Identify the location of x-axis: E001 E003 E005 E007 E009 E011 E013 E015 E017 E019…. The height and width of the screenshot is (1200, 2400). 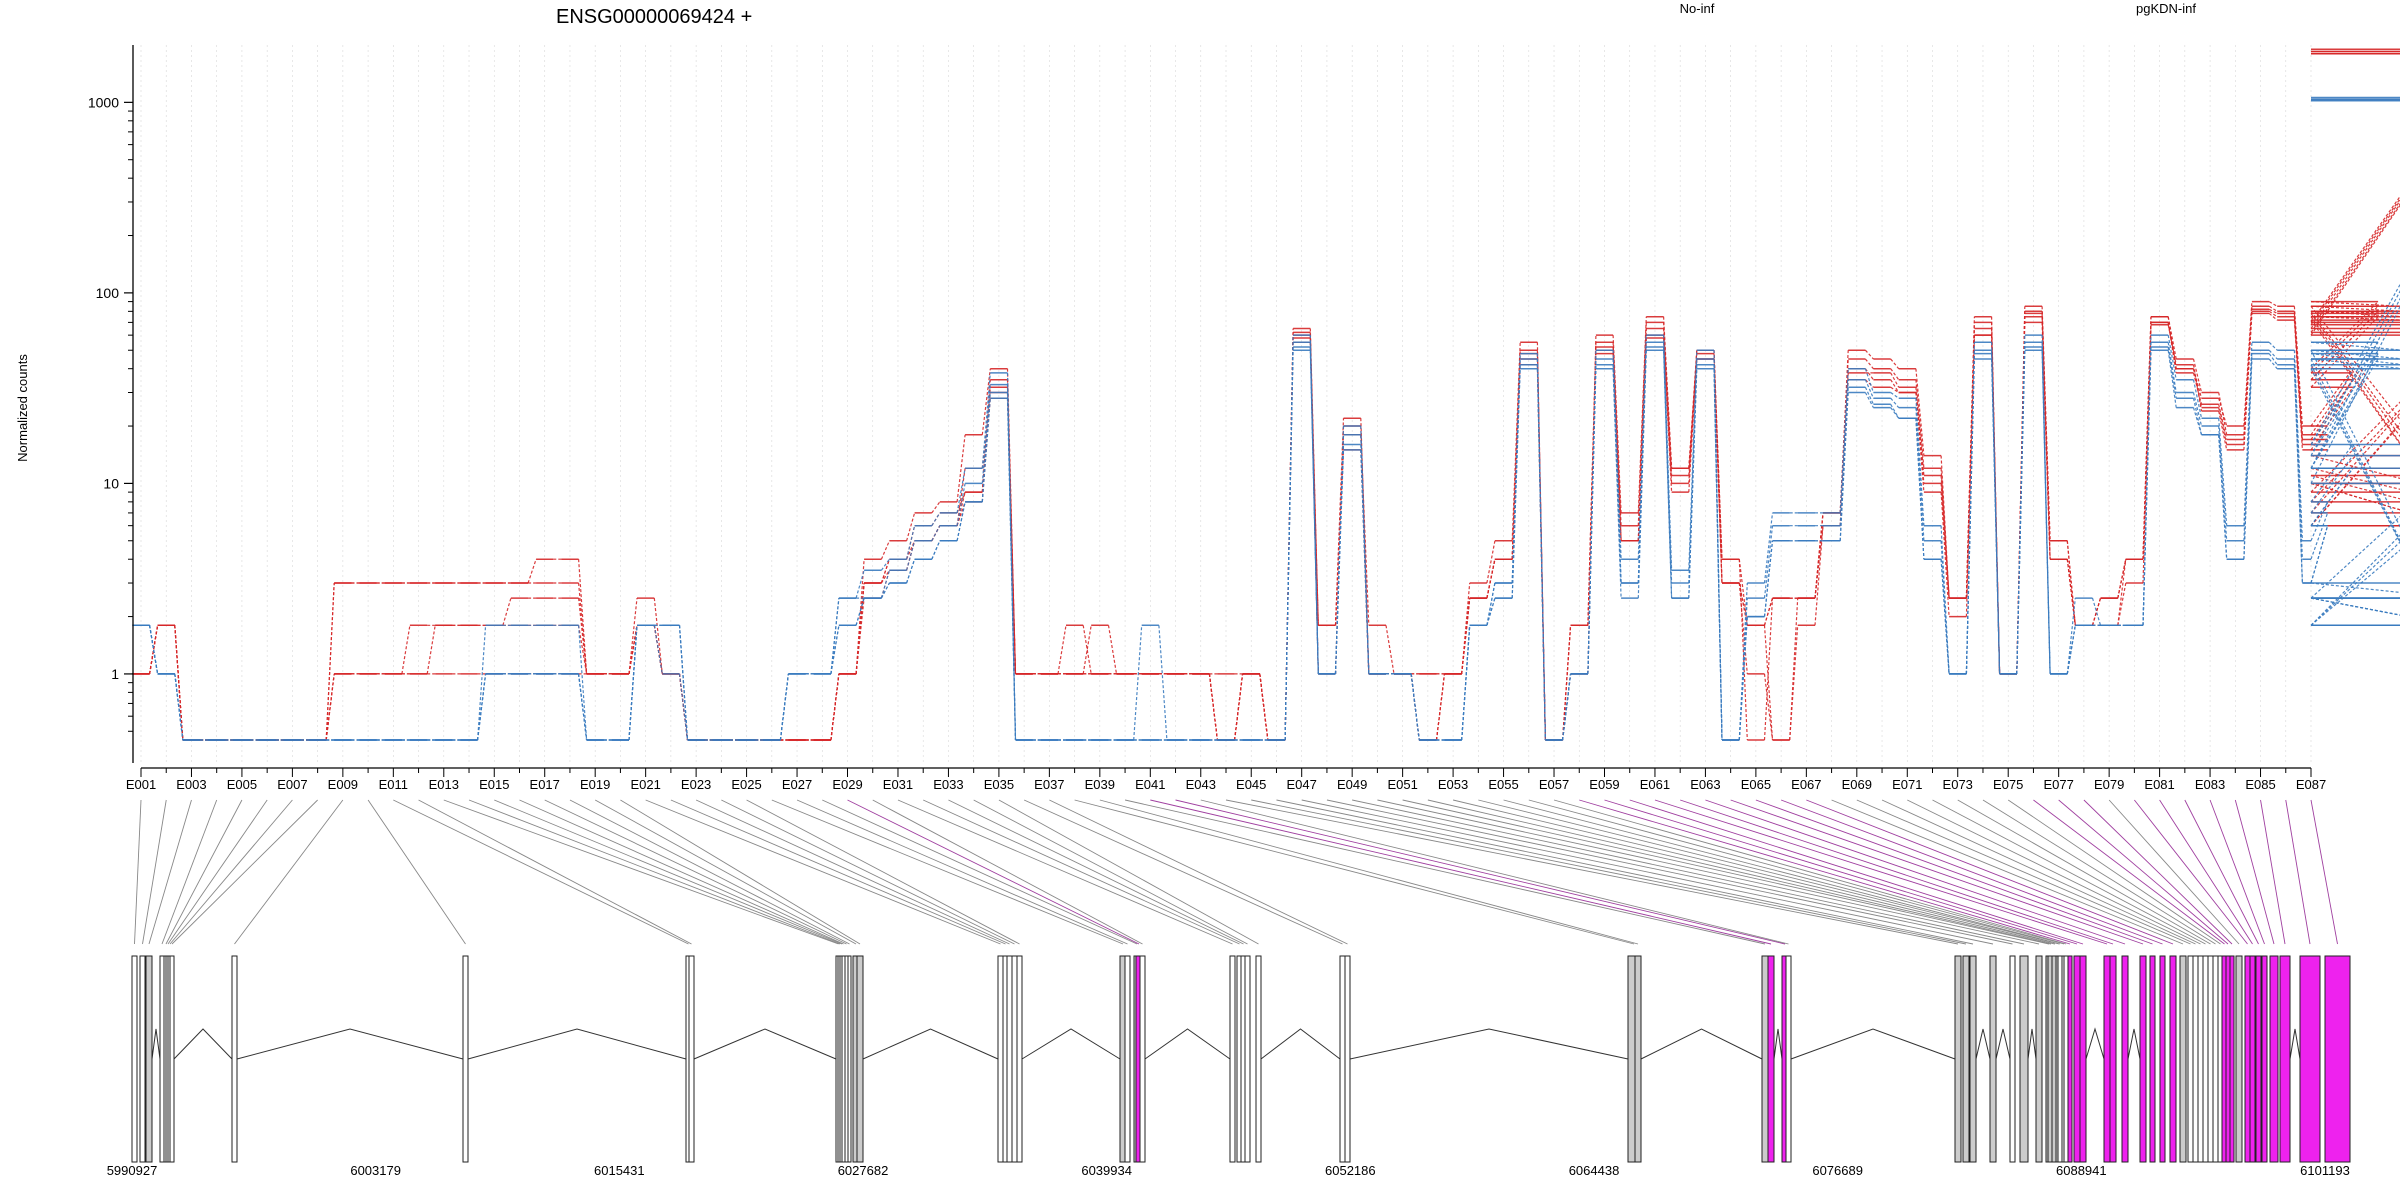
(1226, 779).